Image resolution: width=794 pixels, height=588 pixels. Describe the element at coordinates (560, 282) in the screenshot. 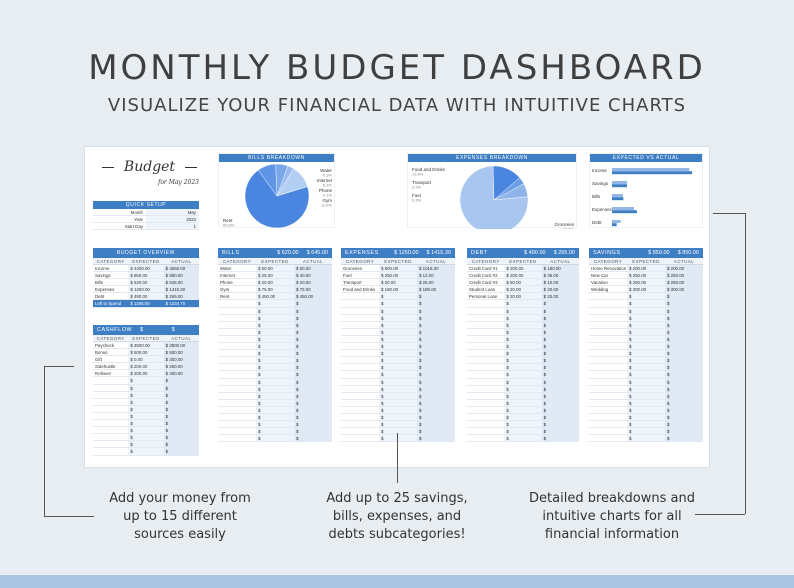

I see `debt-cell: $ 10.00` at that location.